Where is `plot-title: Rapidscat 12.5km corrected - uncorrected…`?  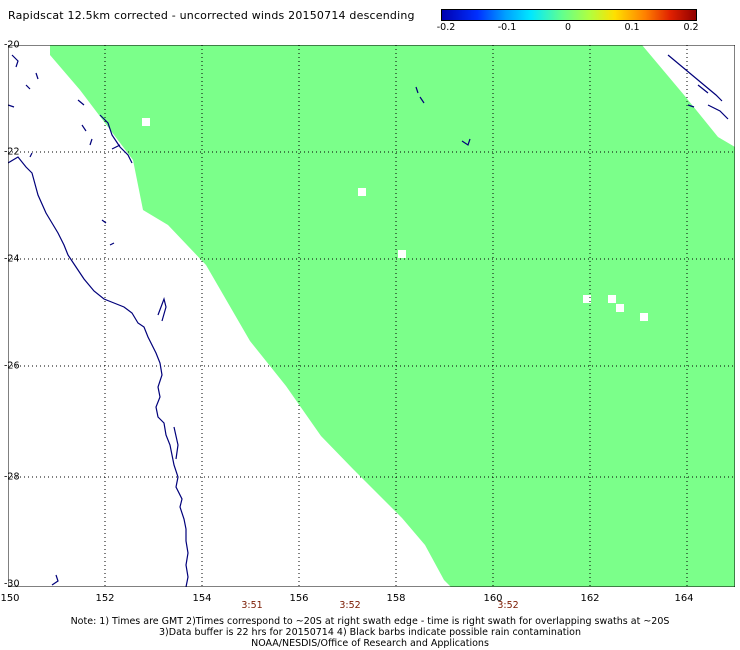
plot-title: Rapidscat 12.5km corrected - uncorrected… is located at coordinates (211, 15).